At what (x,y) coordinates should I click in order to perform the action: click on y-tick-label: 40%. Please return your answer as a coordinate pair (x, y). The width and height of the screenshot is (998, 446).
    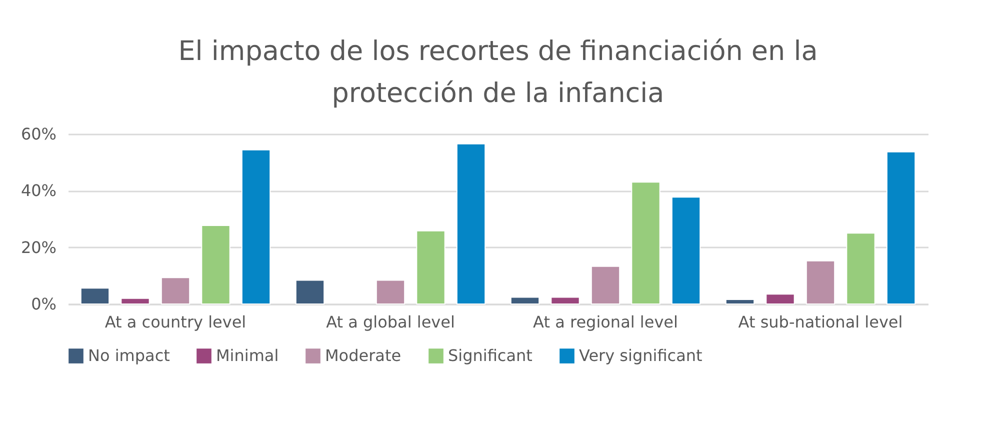
    Looking at the image, I should click on (38, 190).